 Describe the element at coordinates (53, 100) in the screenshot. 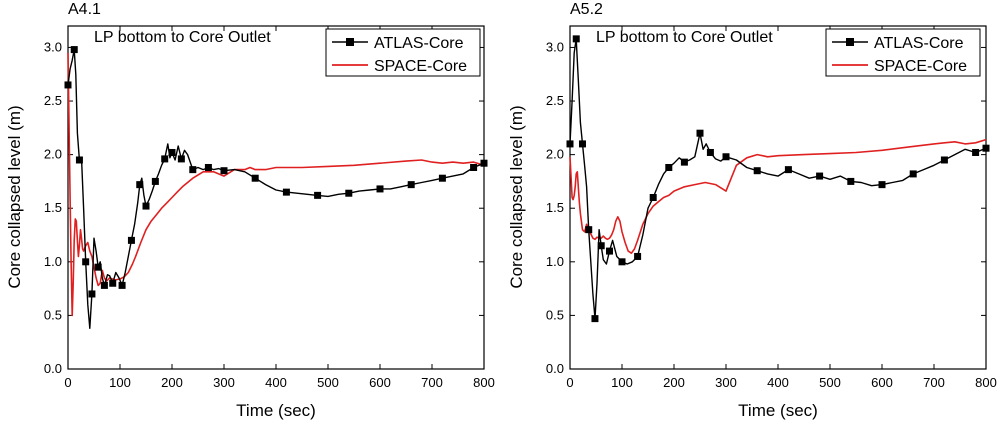

I see `y-tick-label: 2.5` at that location.